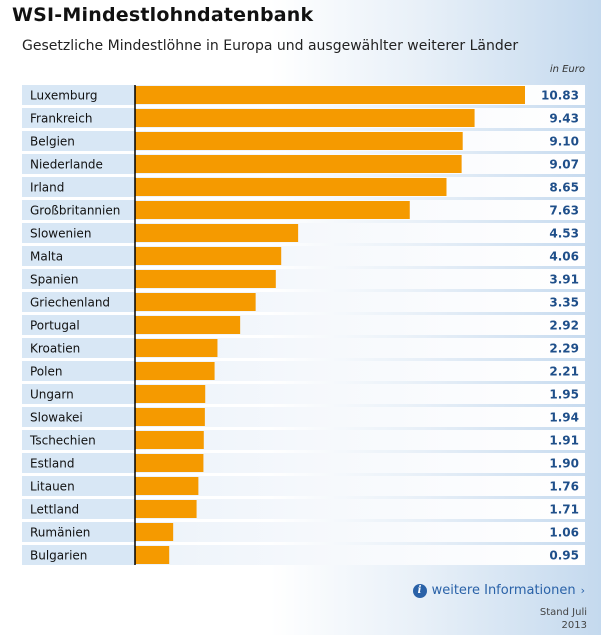 Image resolution: width=601 pixels, height=635 pixels. I want to click on value-label: 9.43, so click(564, 119).